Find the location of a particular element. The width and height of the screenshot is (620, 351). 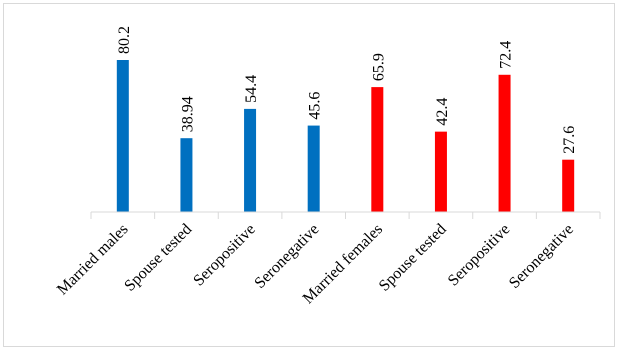

data-label: 45.6 is located at coordinates (315, 106).